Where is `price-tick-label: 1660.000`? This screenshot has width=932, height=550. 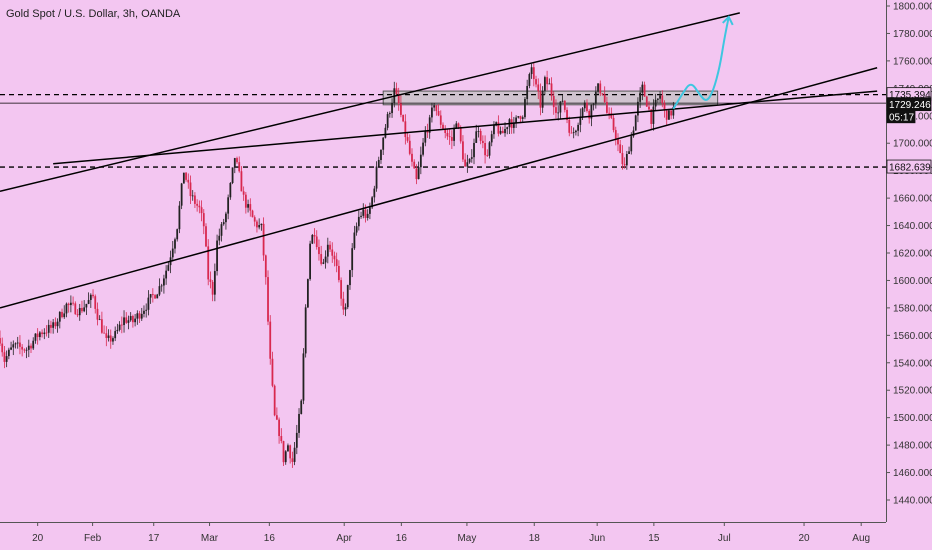
price-tick-label: 1660.000 is located at coordinates (912, 199).